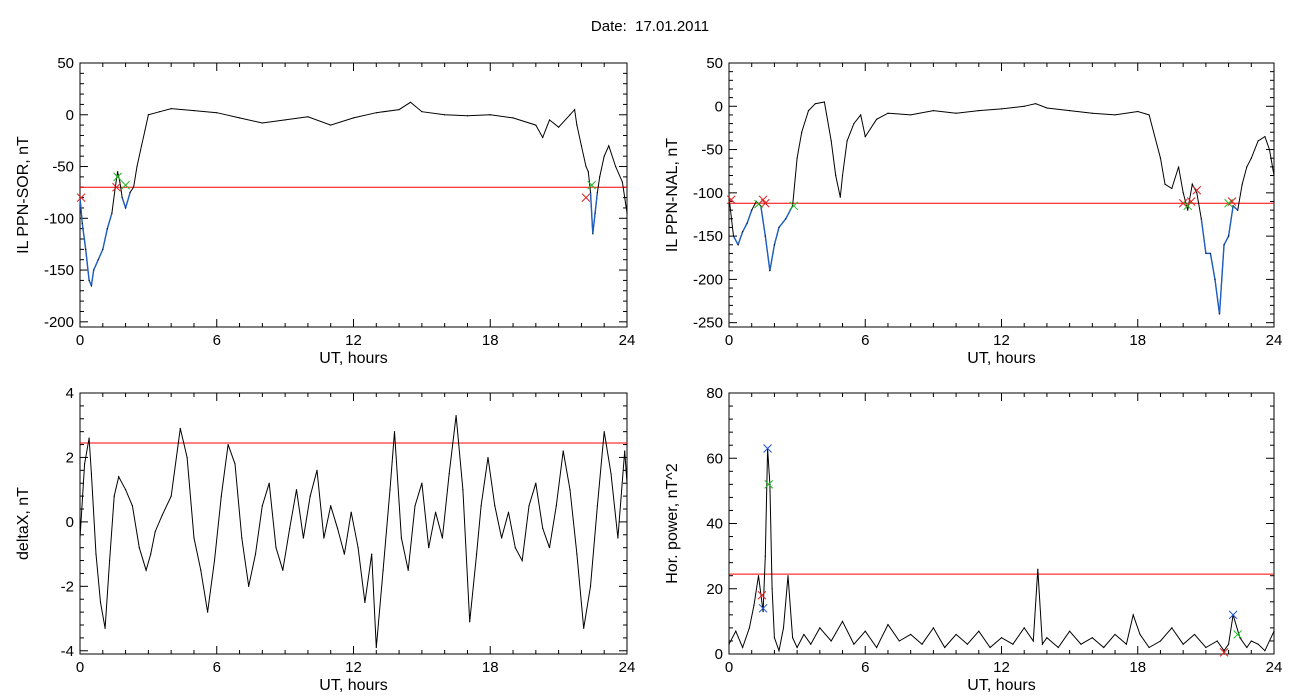  I want to click on y-tick-label: 4, so click(70, 393).